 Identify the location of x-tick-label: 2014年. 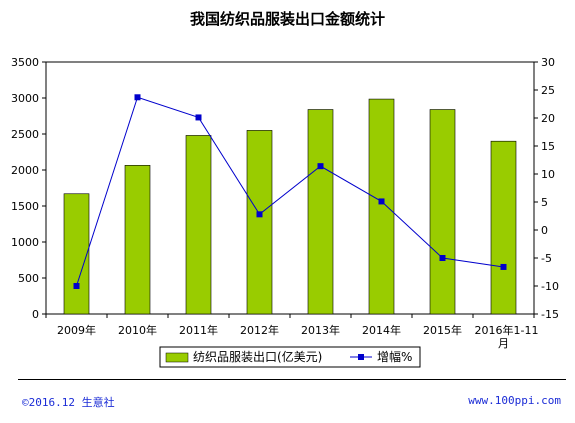
(381, 330).